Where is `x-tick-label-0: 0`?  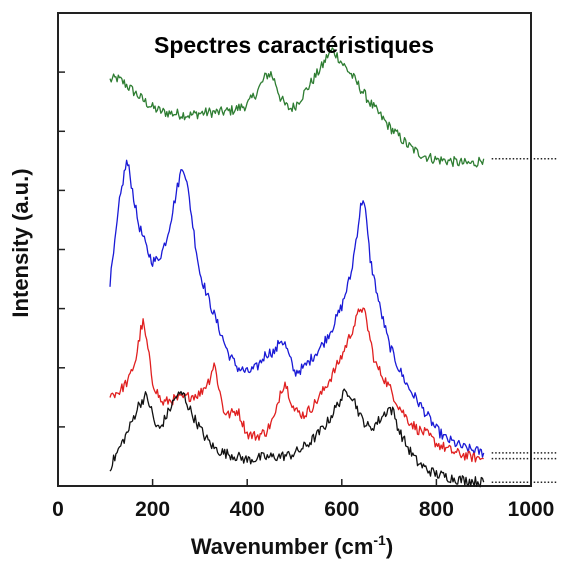
x-tick-label-0: 0 is located at coordinates (58, 509).